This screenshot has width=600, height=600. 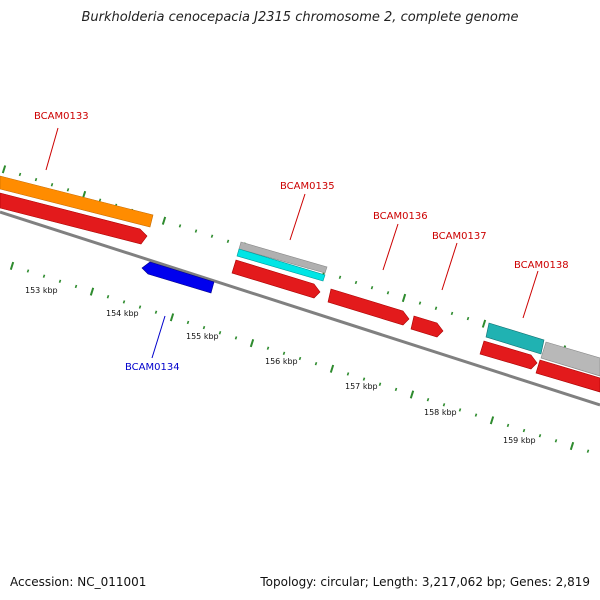 What do you see at coordinates (440, 412) in the screenshot?
I see `kbp-label: 158 kbp` at bounding box center [440, 412].